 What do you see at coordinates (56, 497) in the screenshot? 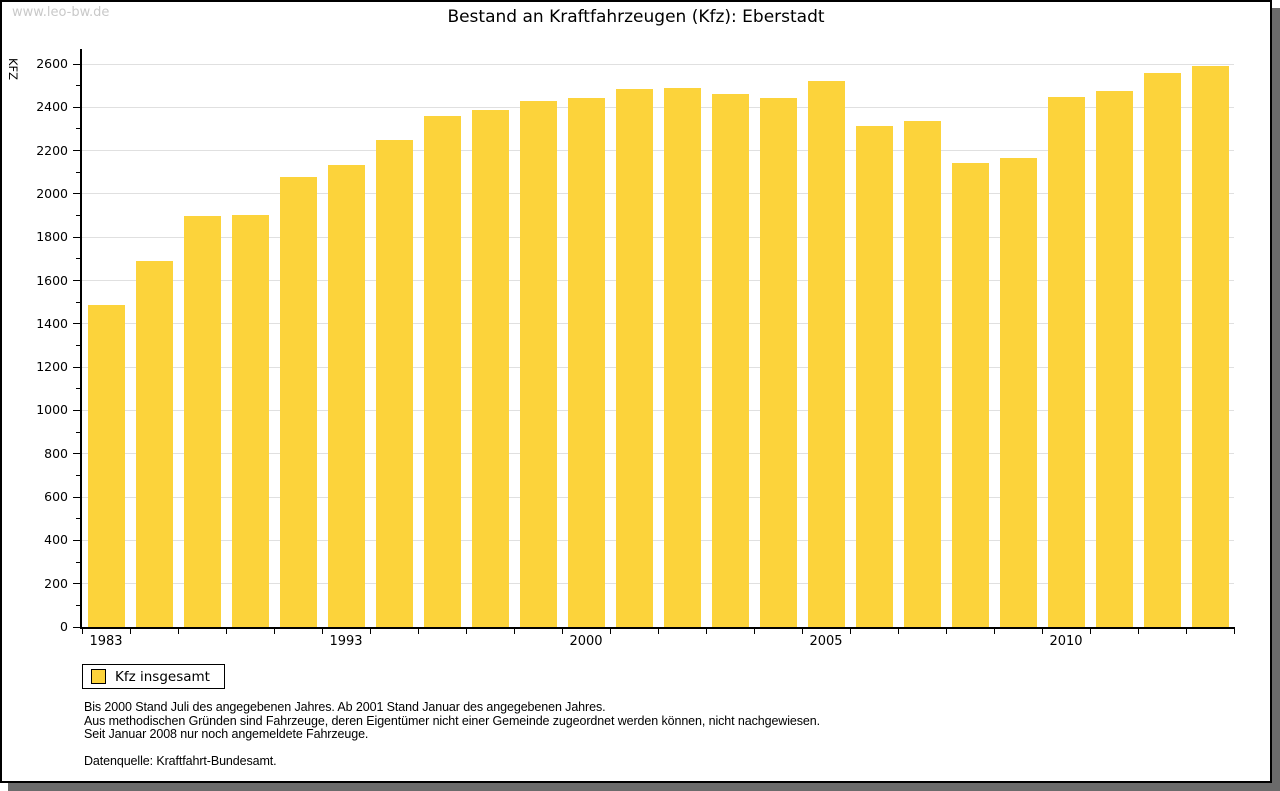
I see `y-tick-label: 600` at bounding box center [56, 497].